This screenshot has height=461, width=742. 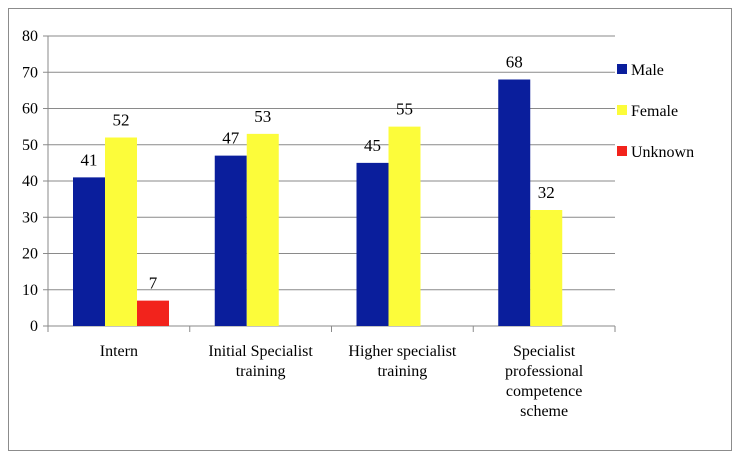 What do you see at coordinates (622, 110) in the screenshot?
I see `legend-swatch-female` at bounding box center [622, 110].